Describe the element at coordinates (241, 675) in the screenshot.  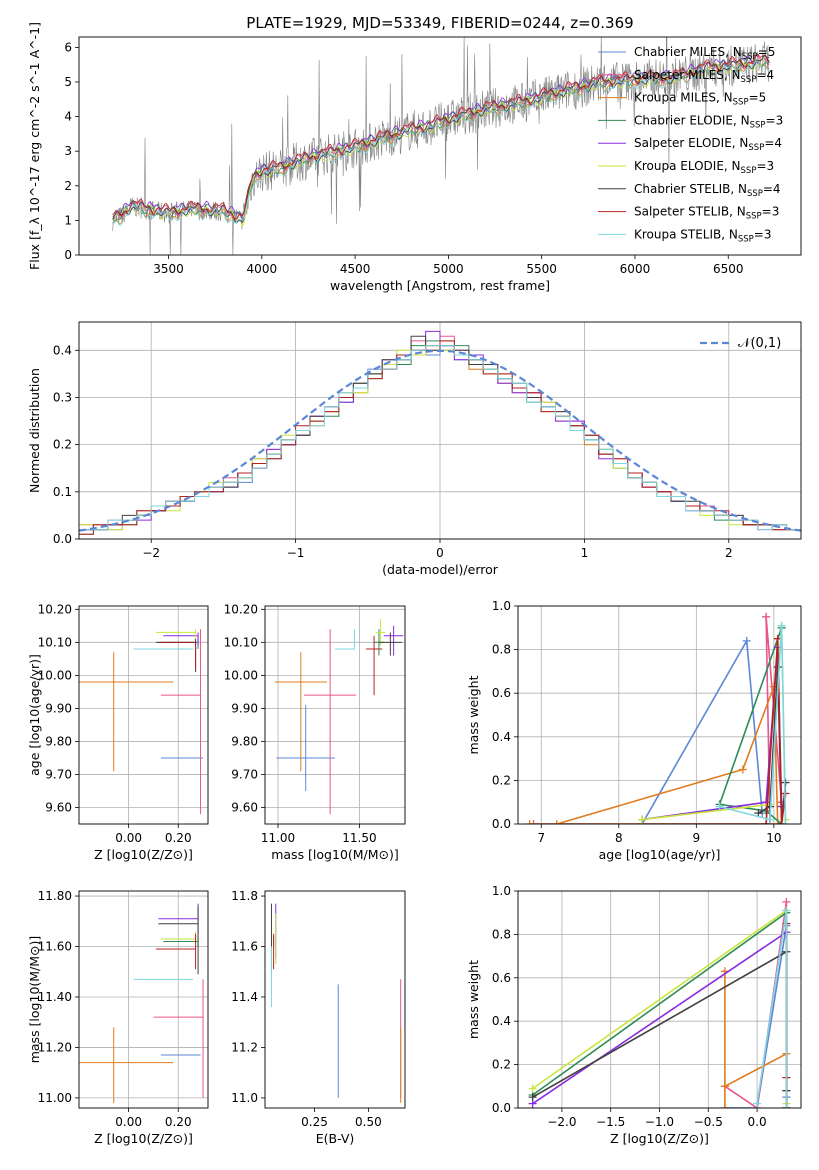
I see `y-tick-label: 10.00` at that location.